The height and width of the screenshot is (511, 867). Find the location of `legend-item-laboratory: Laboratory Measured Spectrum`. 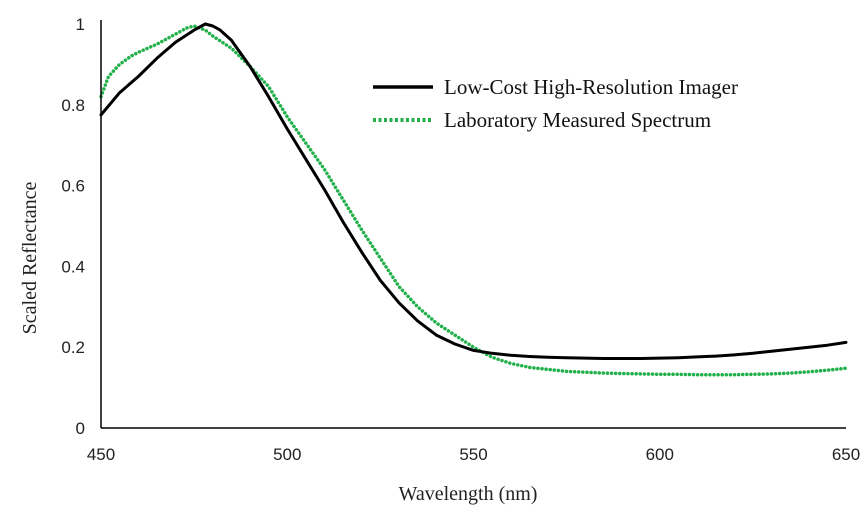

legend-item-laboratory: Laboratory Measured Spectrum is located at coordinates (542, 120).